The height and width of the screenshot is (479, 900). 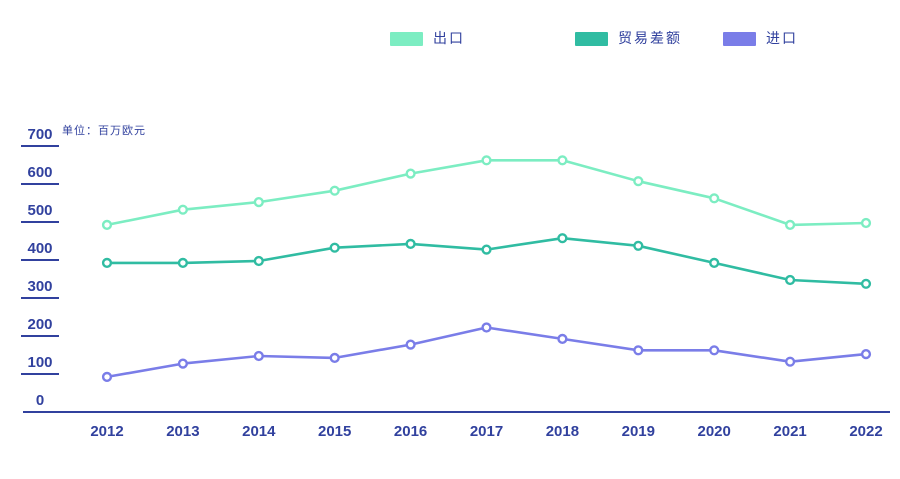 What do you see at coordinates (40, 326) in the screenshot?
I see `y-tick-200: 200` at bounding box center [40, 326].